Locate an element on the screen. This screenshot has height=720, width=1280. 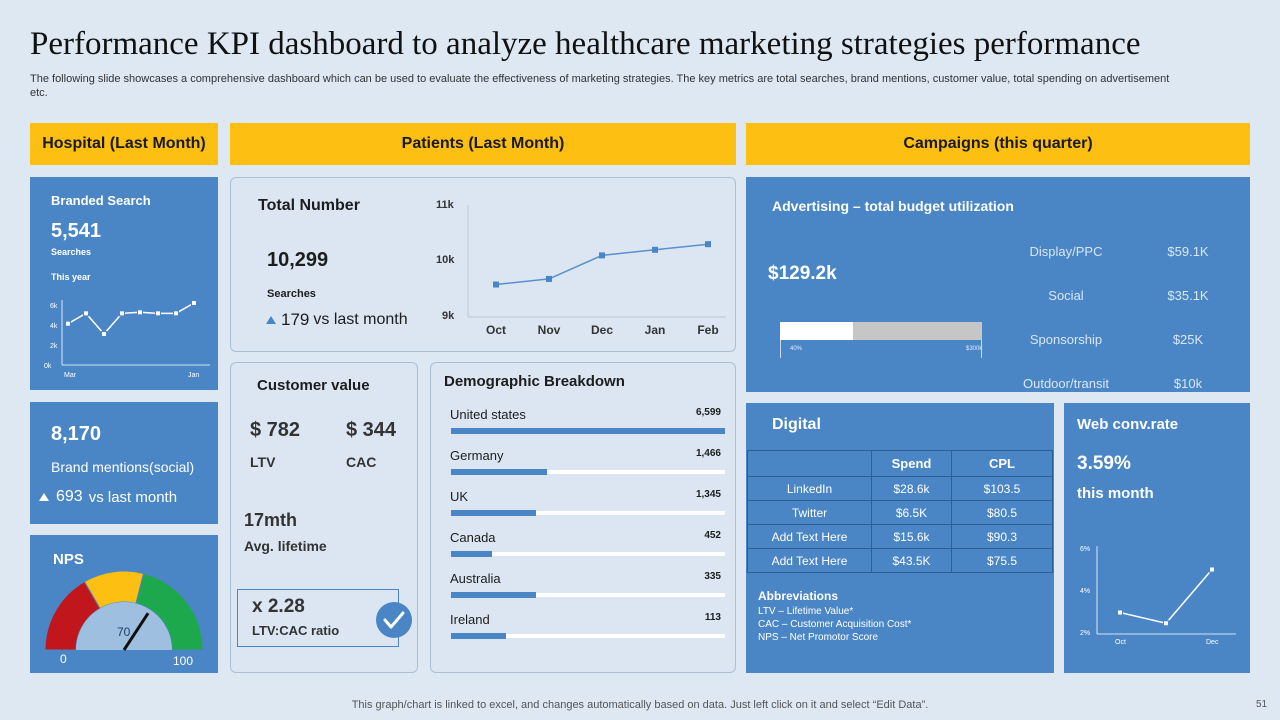
ltv-cac-ratio-value: x 2.28 is located at coordinates (278, 606).